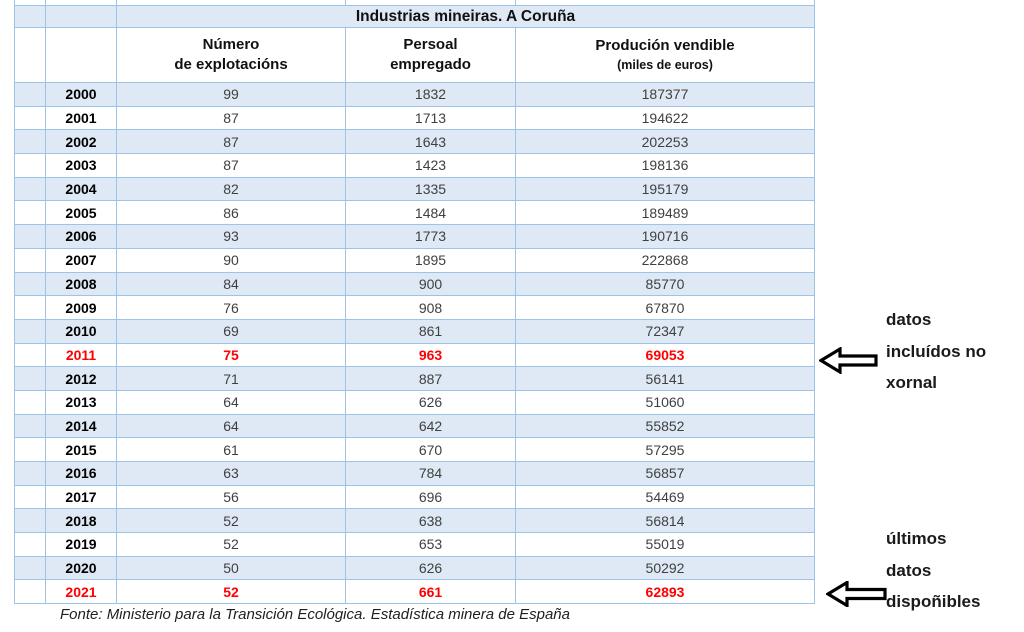 The width and height of the screenshot is (1024, 632). What do you see at coordinates (665, 592) in the screenshot?
I see `value-cell: 62893` at bounding box center [665, 592].